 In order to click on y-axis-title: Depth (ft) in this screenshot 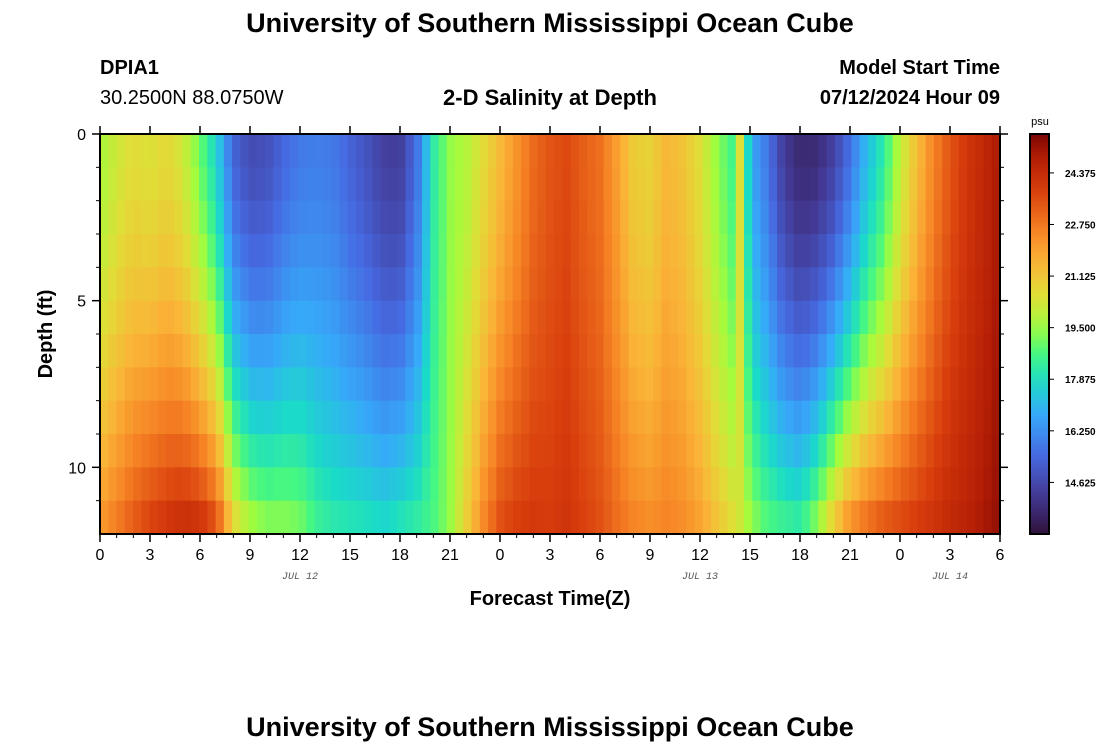, I will do `click(46, 334)`.